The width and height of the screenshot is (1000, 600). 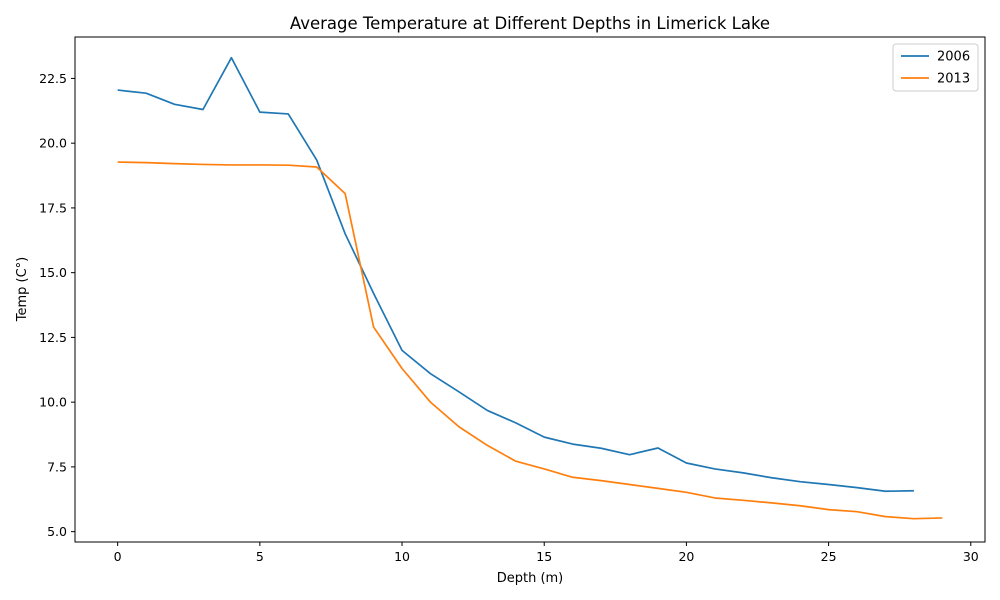 What do you see at coordinates (402, 556) in the screenshot?
I see `x-tick-label: 10` at bounding box center [402, 556].